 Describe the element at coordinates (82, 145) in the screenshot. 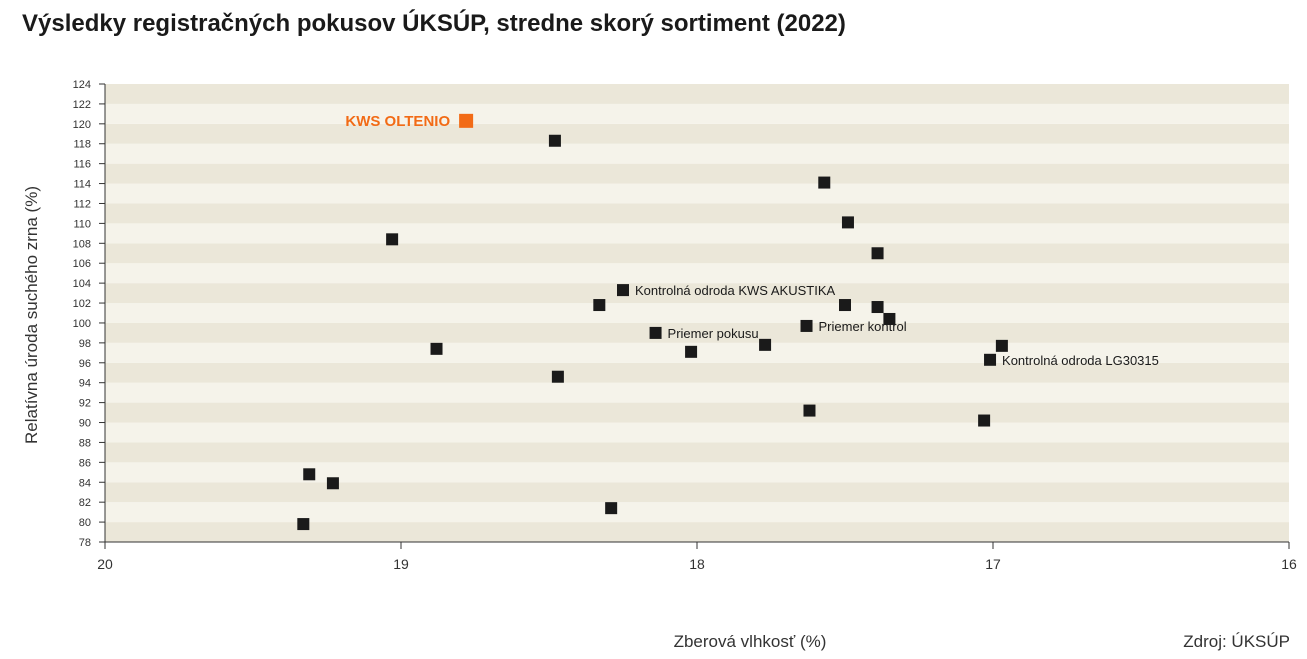

I see `y-tick-label: 118` at that location.